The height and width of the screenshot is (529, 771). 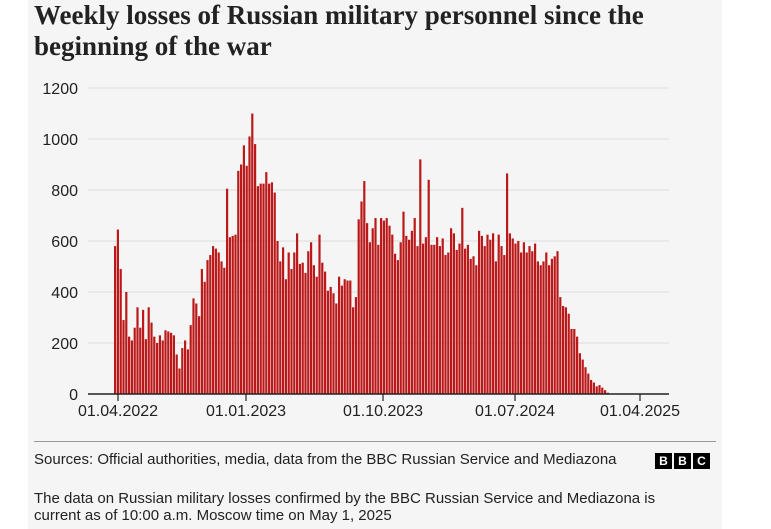 What do you see at coordinates (60, 89) in the screenshot?
I see `y-tick-label: 1200` at bounding box center [60, 89].